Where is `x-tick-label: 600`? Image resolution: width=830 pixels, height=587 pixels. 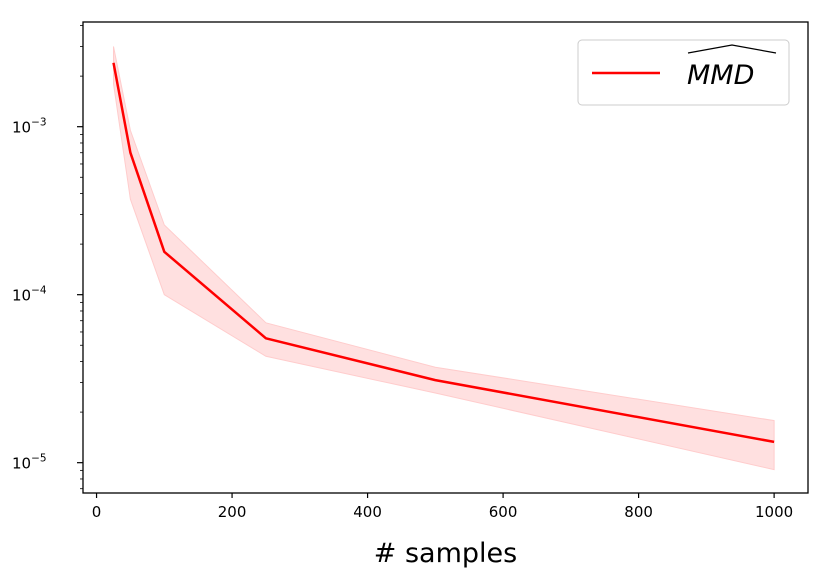
x-tick-label: 600 is located at coordinates (503, 512).